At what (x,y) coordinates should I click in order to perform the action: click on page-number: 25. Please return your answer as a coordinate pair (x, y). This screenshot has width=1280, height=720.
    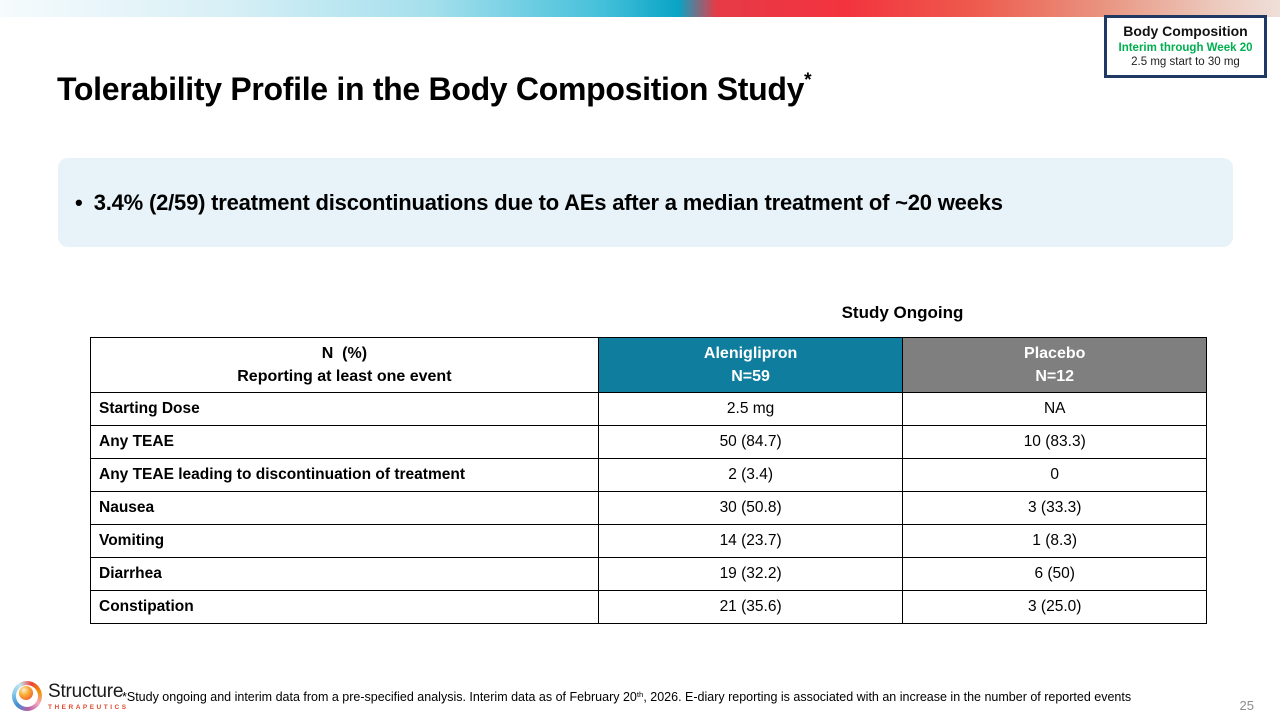
    Looking at the image, I should click on (1246, 705).